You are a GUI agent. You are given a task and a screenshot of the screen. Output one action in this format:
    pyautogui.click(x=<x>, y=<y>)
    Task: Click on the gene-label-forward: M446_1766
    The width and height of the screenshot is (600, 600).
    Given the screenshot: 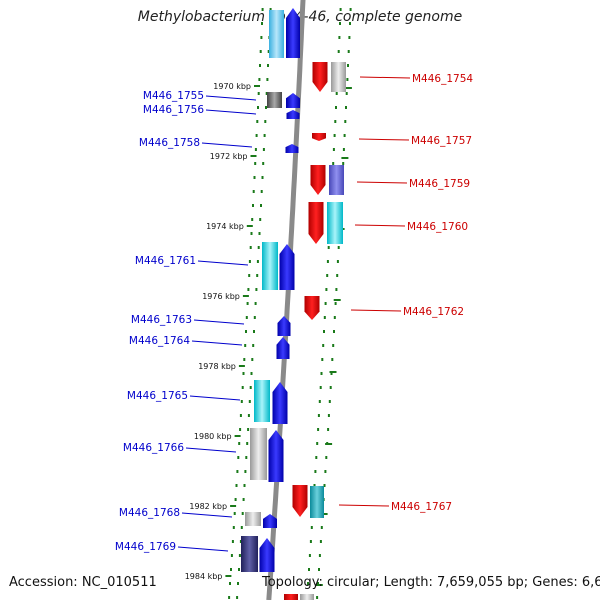 What is the action you would take?
    pyautogui.click(x=153, y=448)
    